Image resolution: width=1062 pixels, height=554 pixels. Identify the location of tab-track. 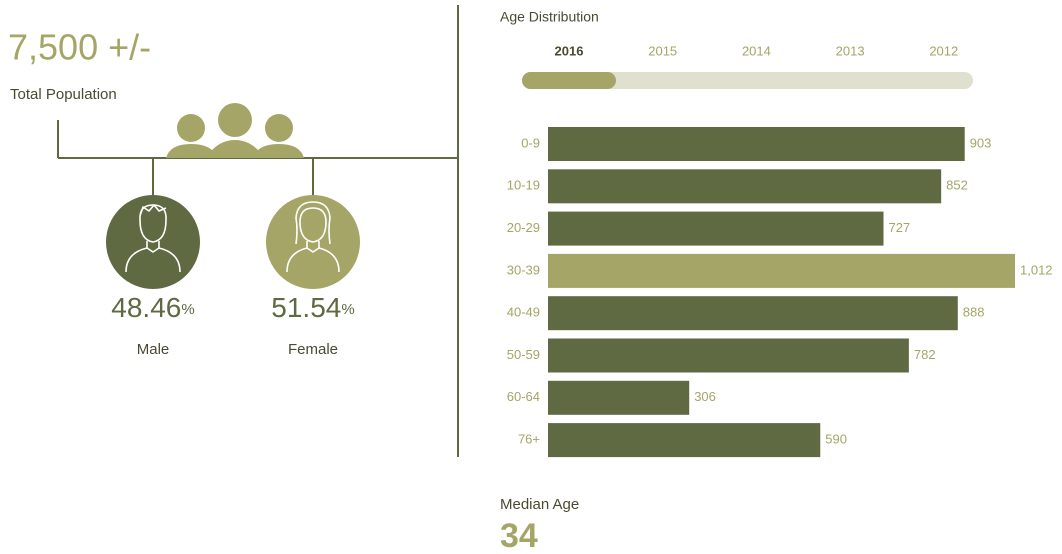
(747, 80).